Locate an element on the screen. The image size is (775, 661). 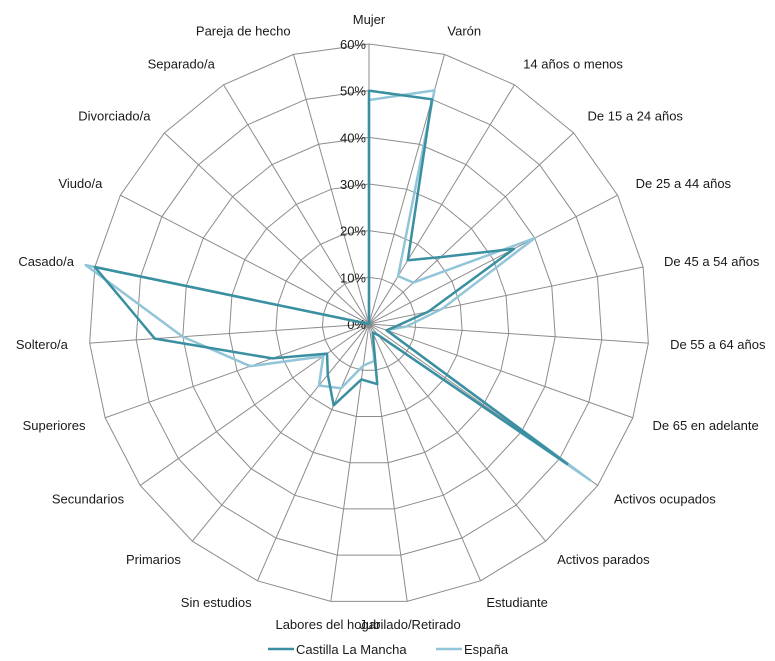
category-label: 14 años o menos is located at coordinates (573, 63).